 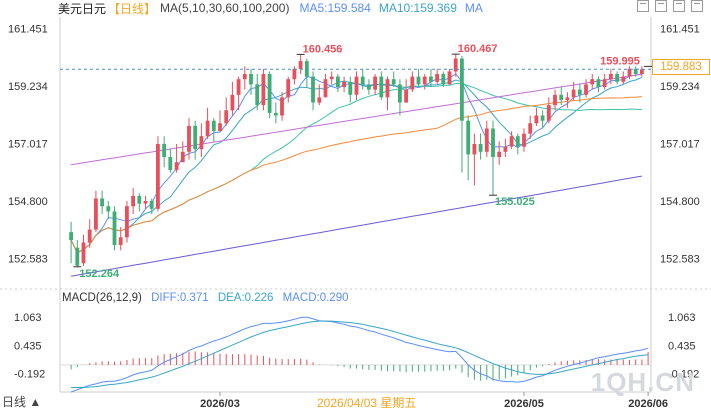 I want to click on macd-tick-right-0: 1.063, so click(x=682, y=318).